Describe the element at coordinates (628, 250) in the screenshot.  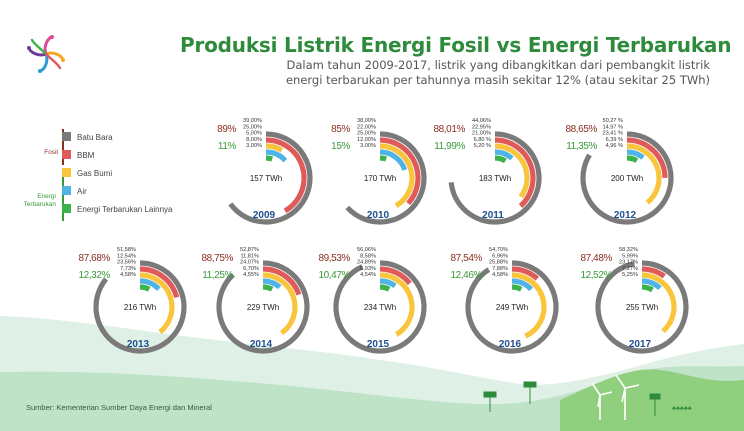
I see `value-label-batu-bara-2017: 58,32%` at that location.